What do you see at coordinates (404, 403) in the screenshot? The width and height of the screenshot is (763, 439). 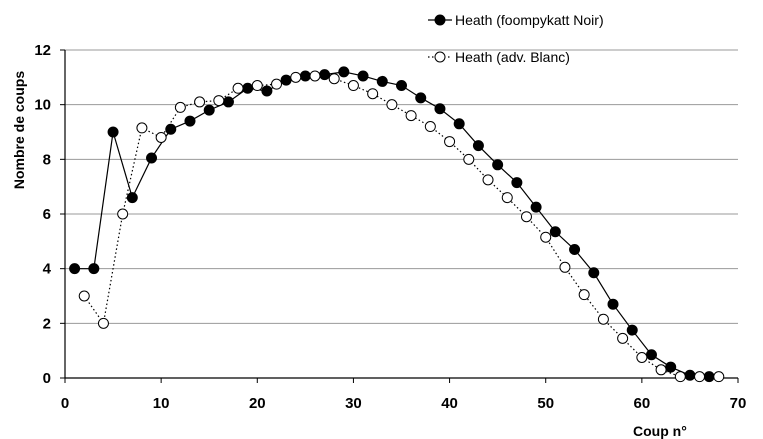 I see `x-tick-labels: 0 10 20 30 40 50 60 70` at bounding box center [404, 403].